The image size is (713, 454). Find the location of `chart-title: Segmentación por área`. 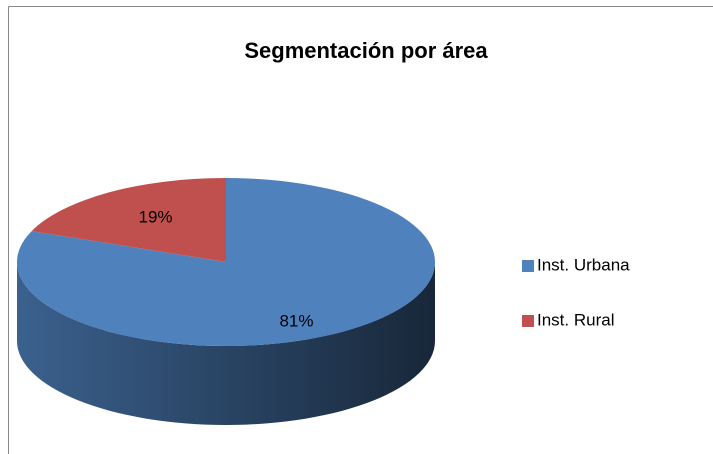

chart-title: Segmentación por área is located at coordinates (366, 50).